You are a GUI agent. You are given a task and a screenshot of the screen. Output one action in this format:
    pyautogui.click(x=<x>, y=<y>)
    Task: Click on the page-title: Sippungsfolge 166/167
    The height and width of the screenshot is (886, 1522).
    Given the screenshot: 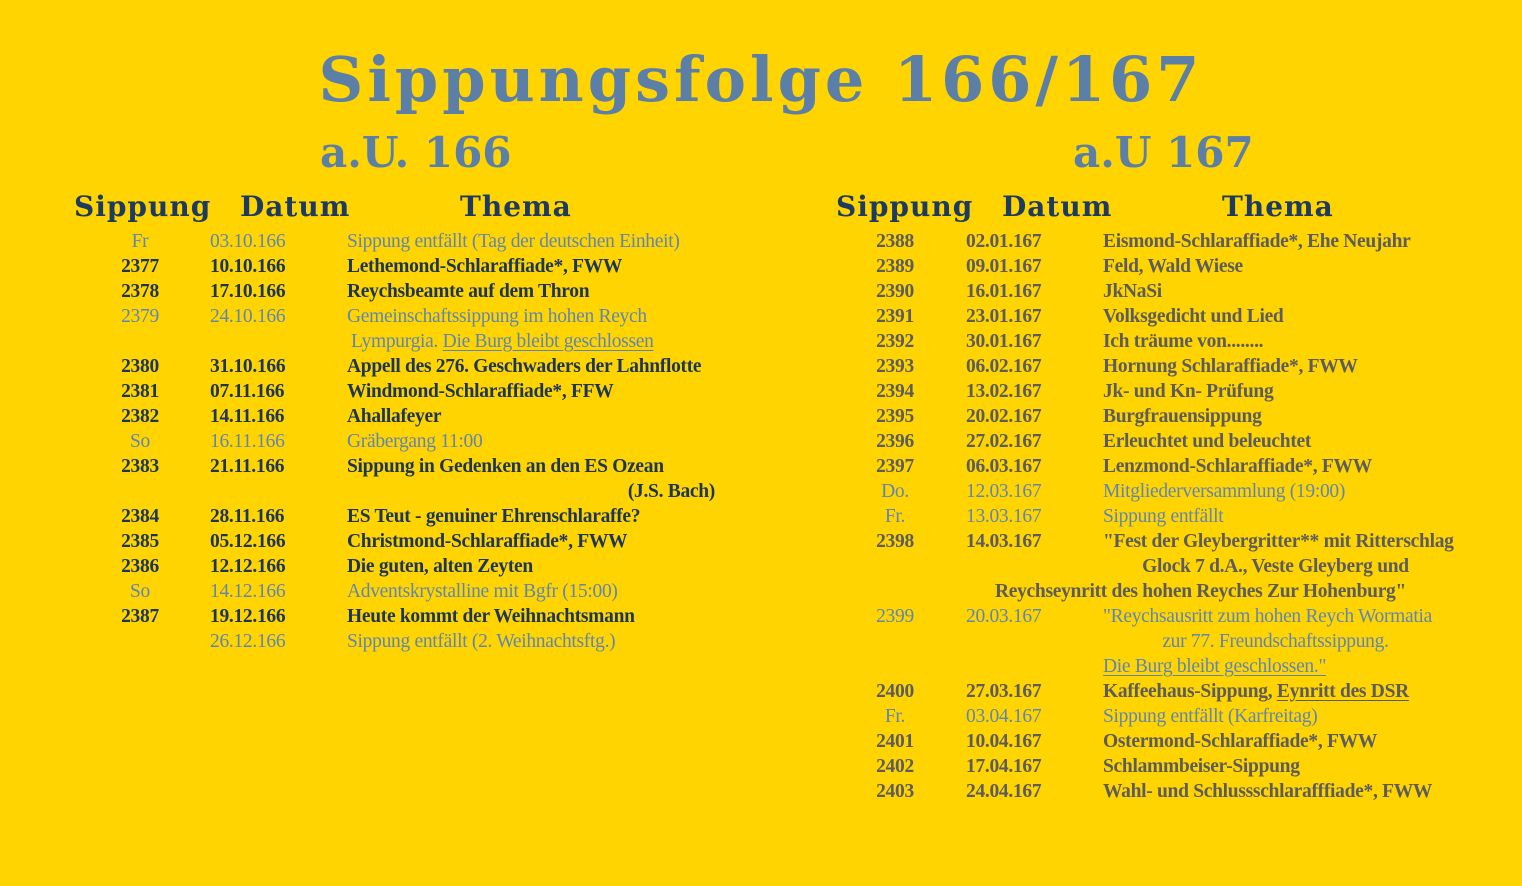 What is the action you would take?
    pyautogui.click(x=761, y=79)
    